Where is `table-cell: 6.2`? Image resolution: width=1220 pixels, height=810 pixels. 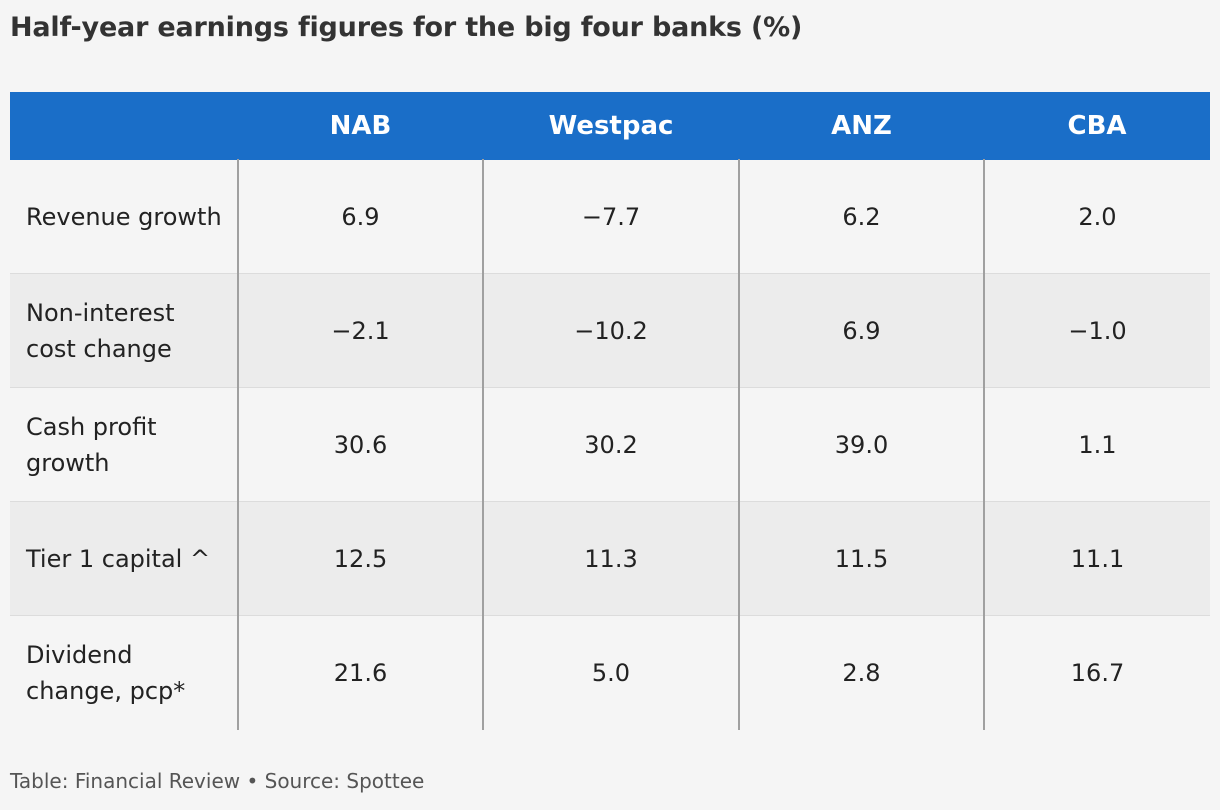
table-cell: 6.2 is located at coordinates (861, 216).